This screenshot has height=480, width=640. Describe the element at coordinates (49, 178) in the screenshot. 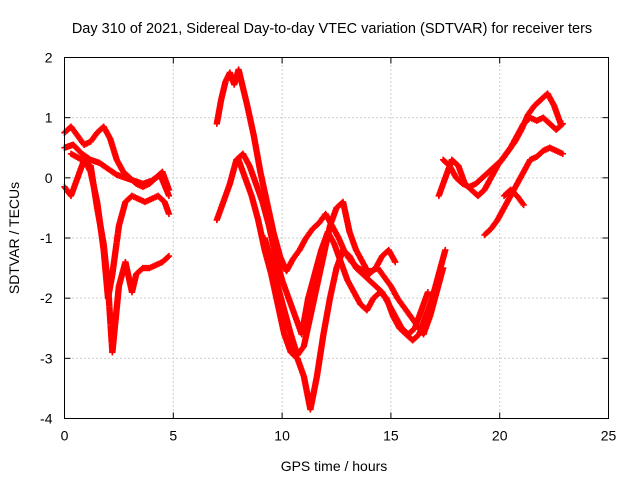

I see `y-tick-label: 0` at that location.